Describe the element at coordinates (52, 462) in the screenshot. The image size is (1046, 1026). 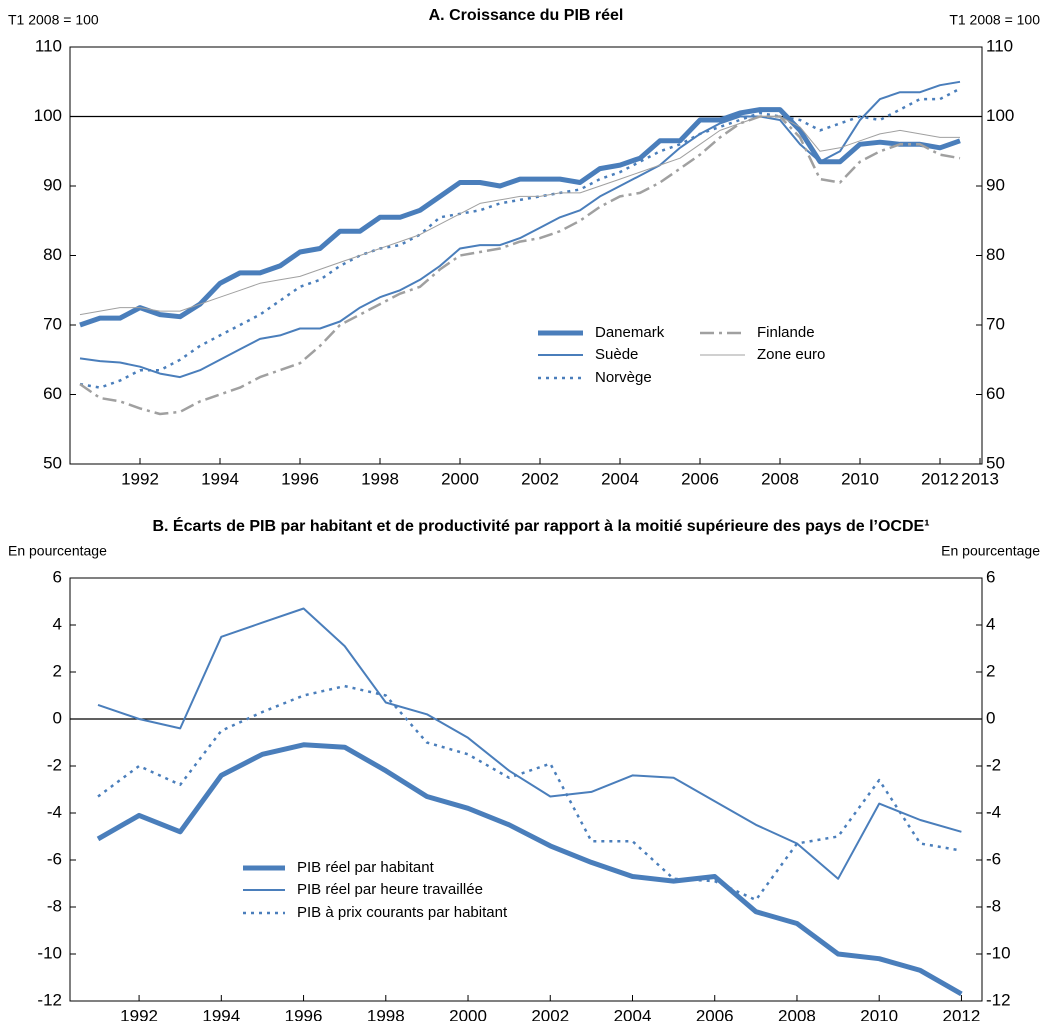
I see `y-tick-label: 50` at that location.